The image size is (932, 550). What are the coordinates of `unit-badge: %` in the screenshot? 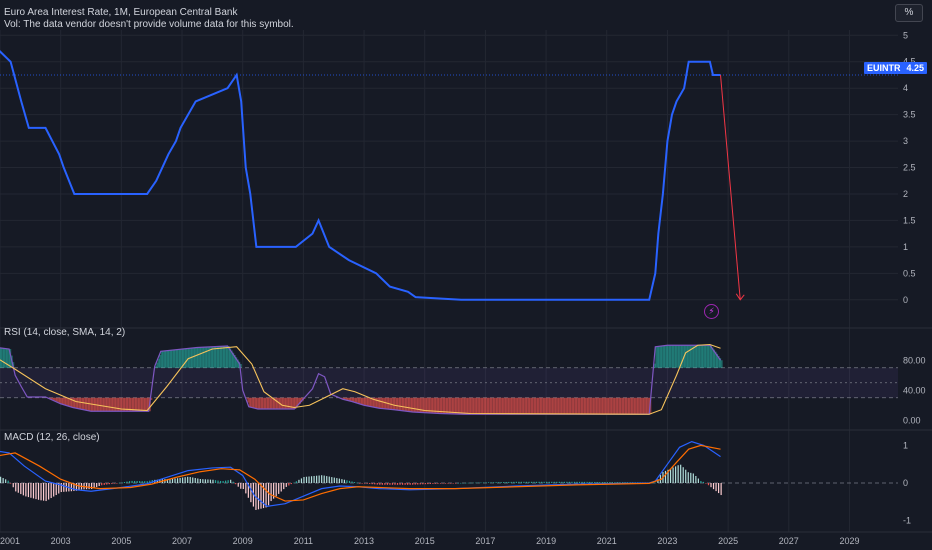 It's located at (909, 13).